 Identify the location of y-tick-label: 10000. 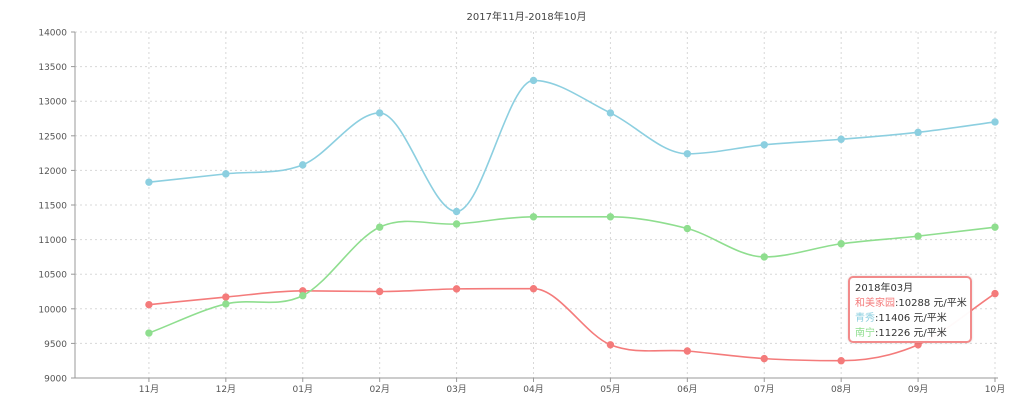
(52, 310).